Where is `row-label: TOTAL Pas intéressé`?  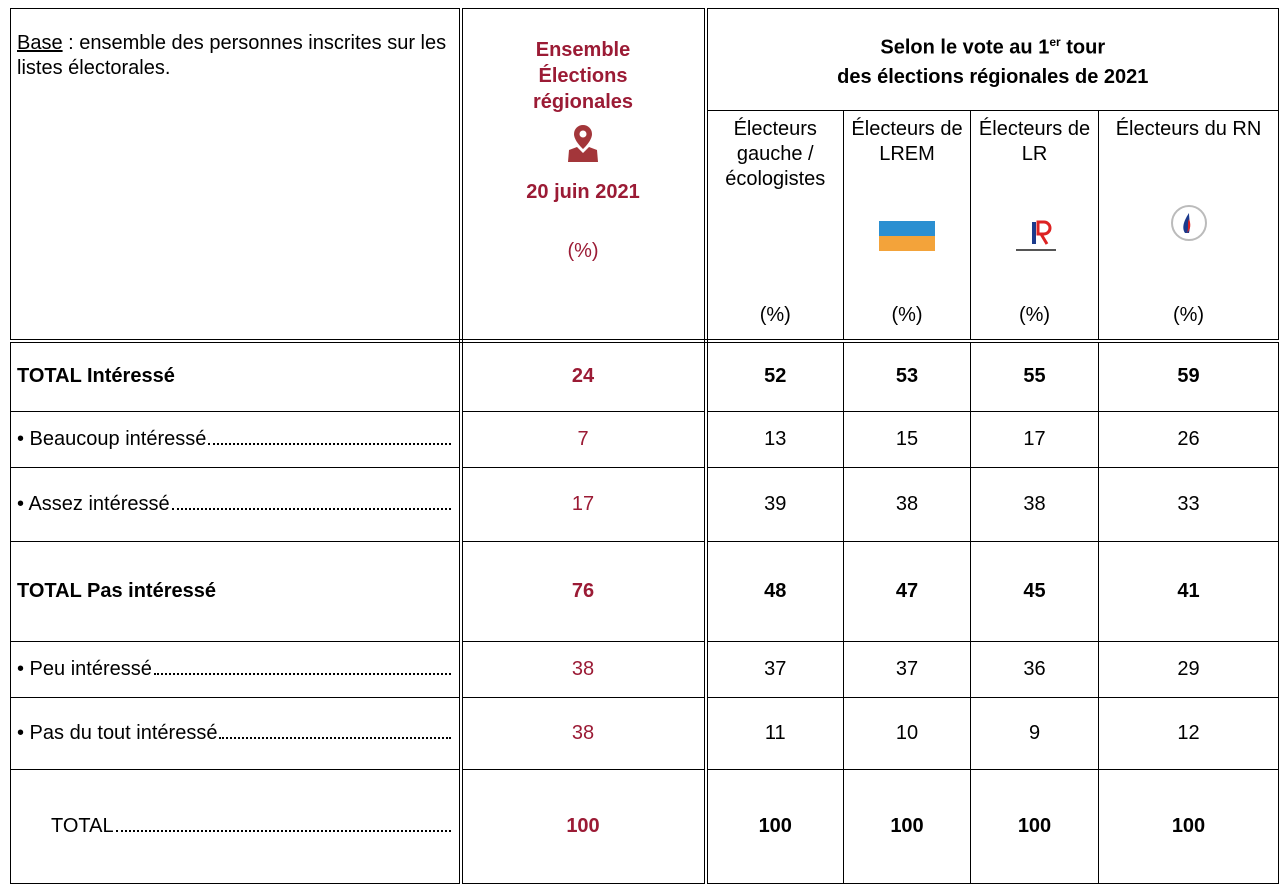 row-label: TOTAL Pas intéressé is located at coordinates (234, 591).